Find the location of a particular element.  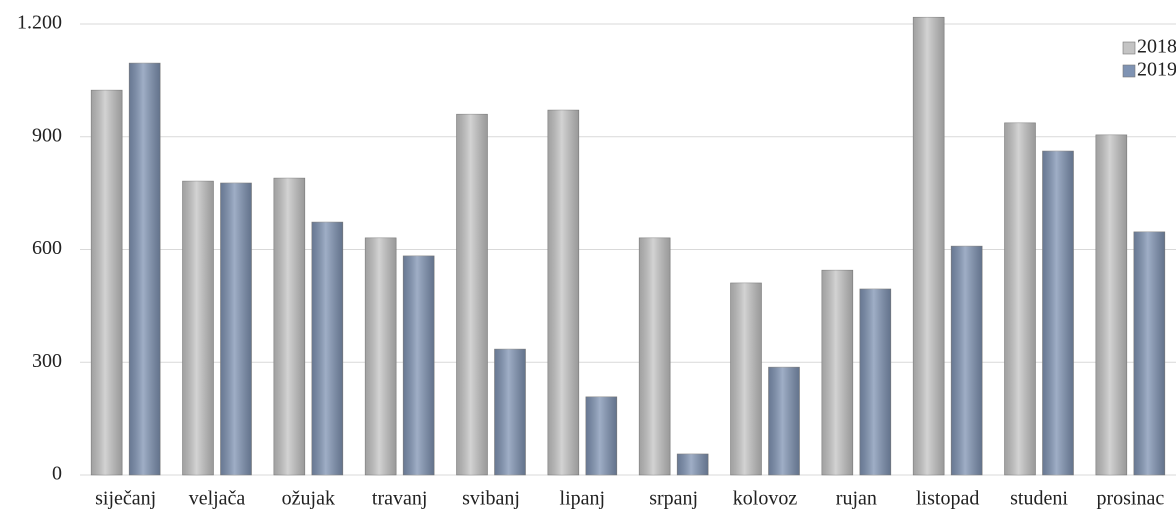

legend-label: 2018 is located at coordinates (1156, 47).